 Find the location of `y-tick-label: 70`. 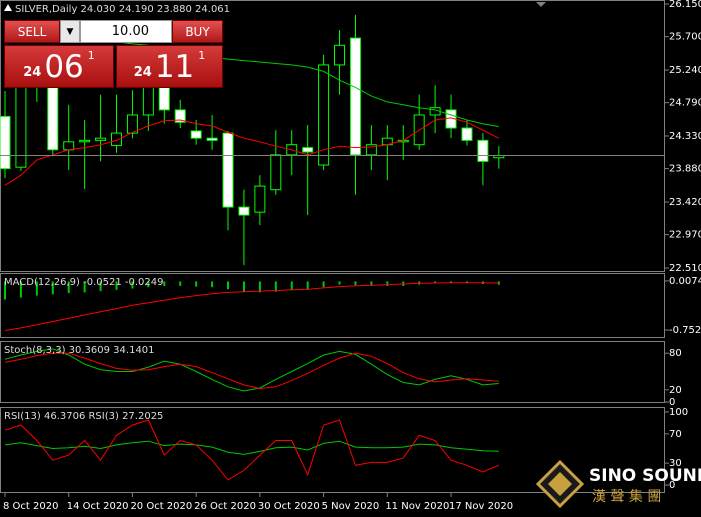

y-tick-label: 70 is located at coordinates (675, 434).